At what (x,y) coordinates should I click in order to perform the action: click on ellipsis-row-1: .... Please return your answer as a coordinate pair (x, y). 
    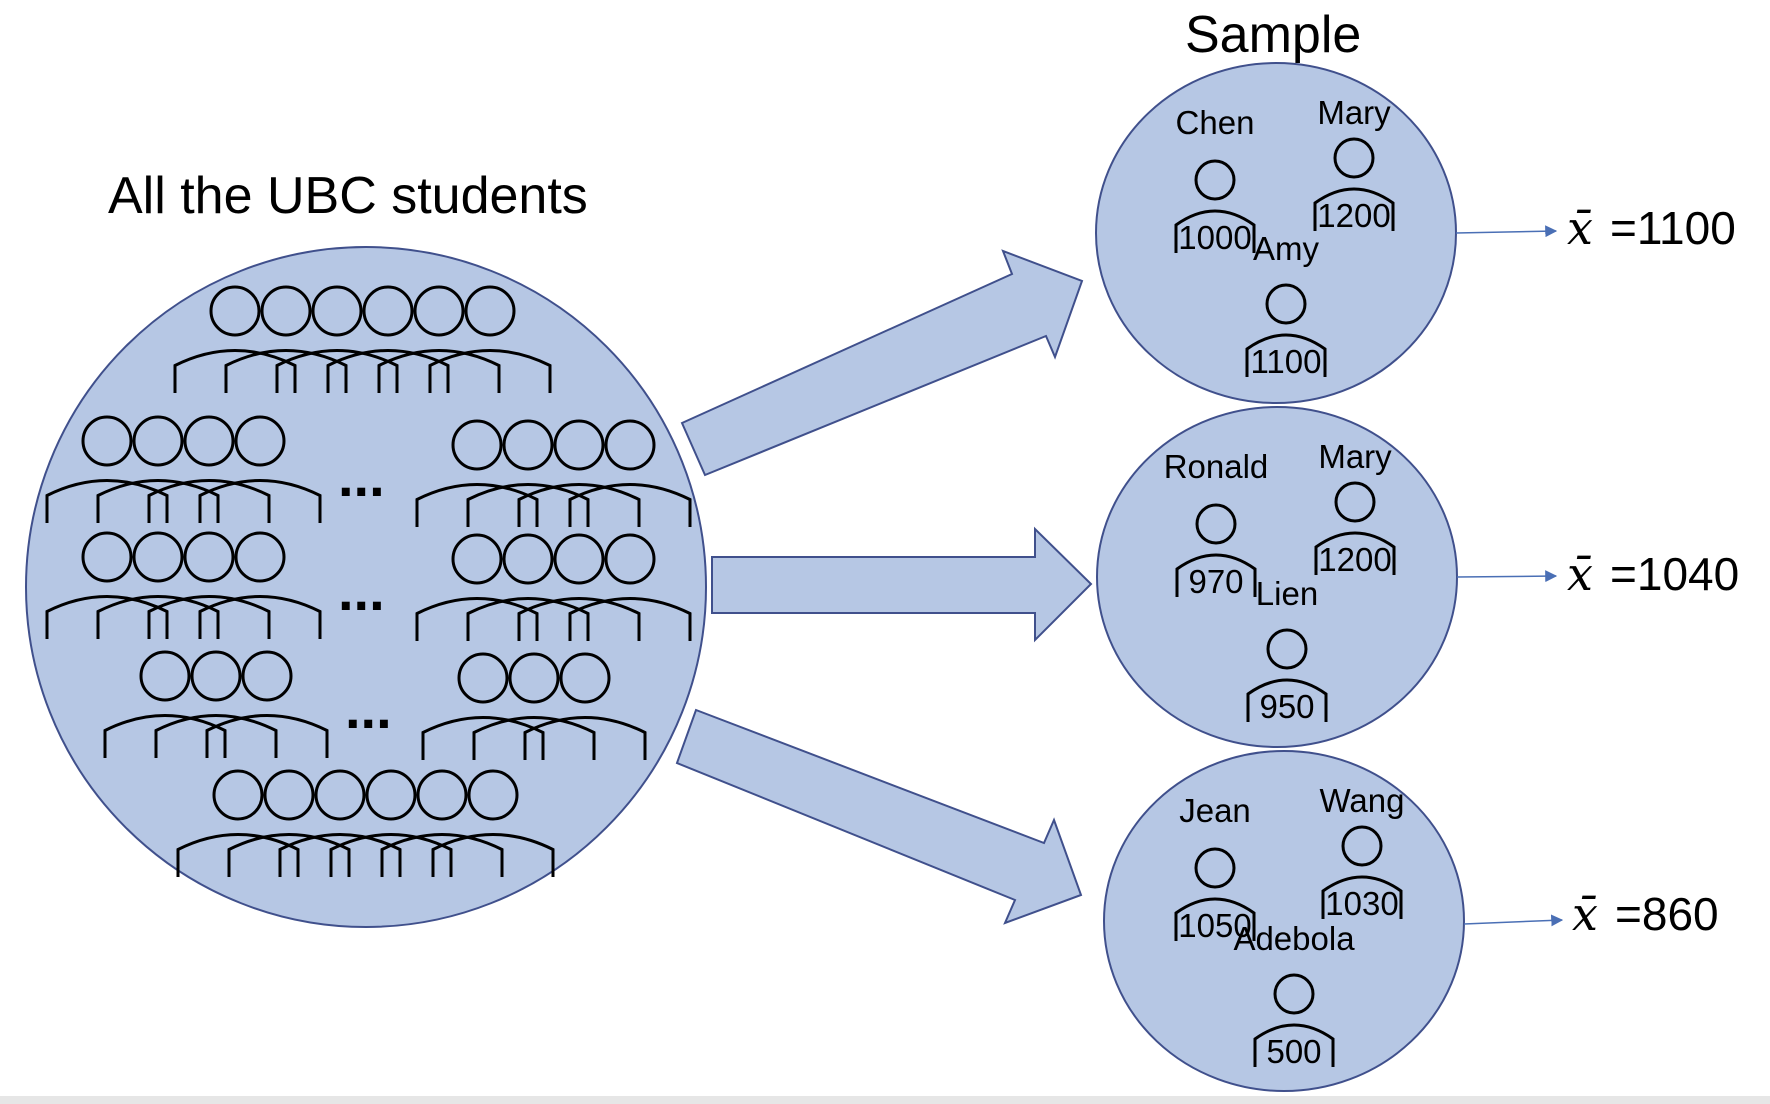
    Looking at the image, I should click on (361, 476).